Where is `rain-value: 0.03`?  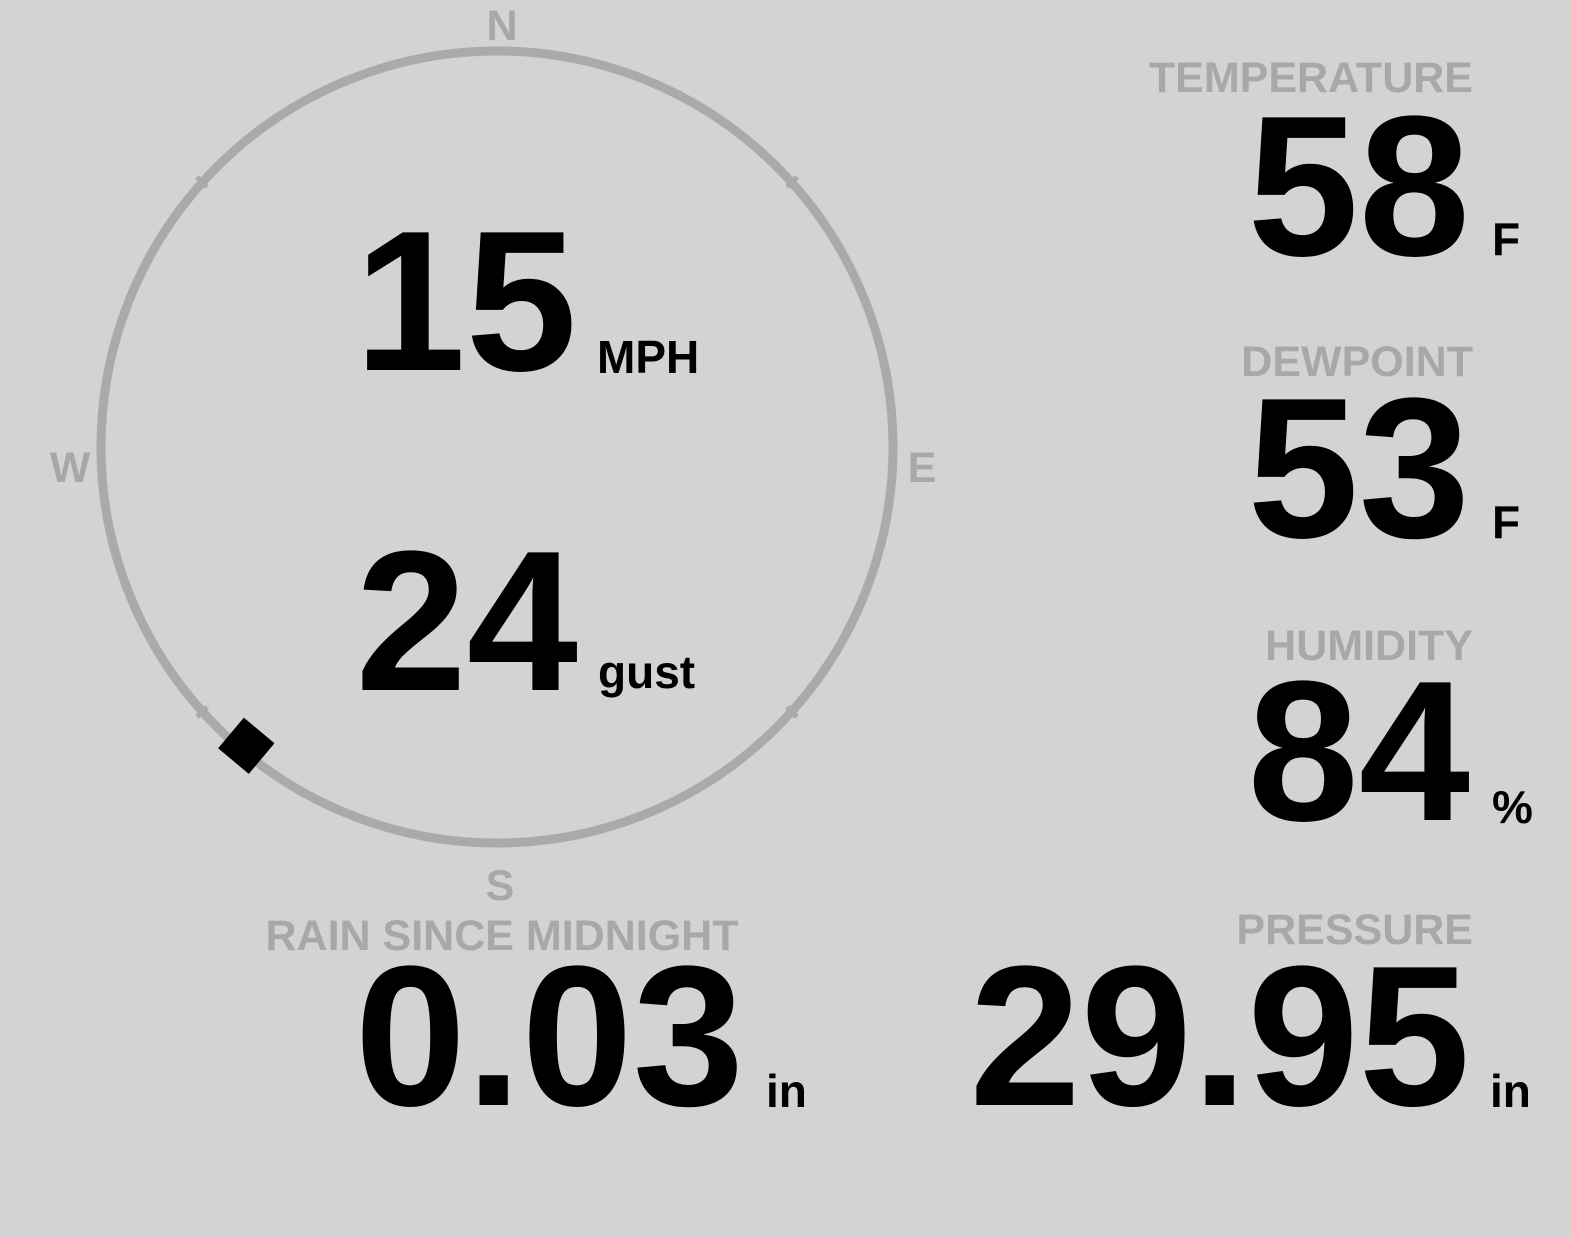
rain-value: 0.03 is located at coordinates (549, 1036).